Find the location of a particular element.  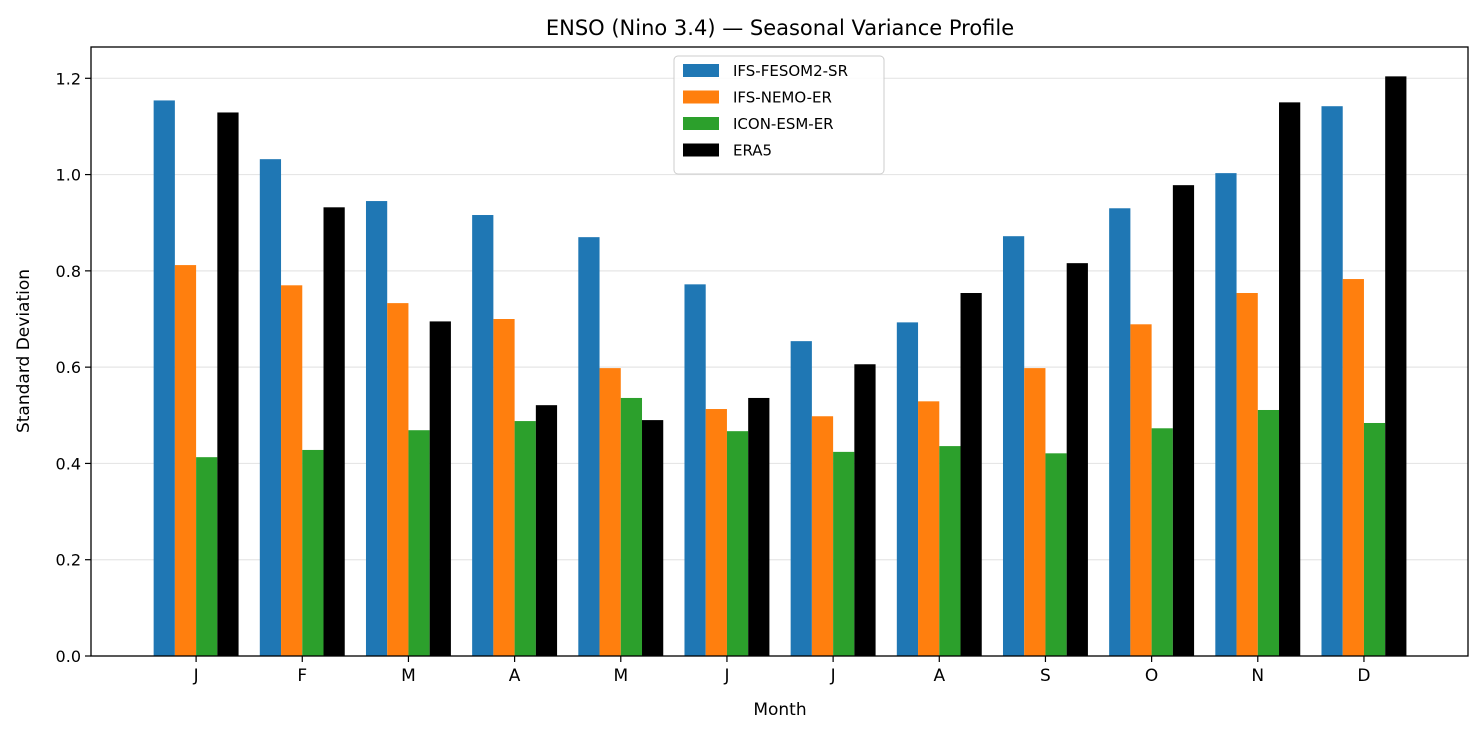

x-tick-label: F is located at coordinates (302, 676).